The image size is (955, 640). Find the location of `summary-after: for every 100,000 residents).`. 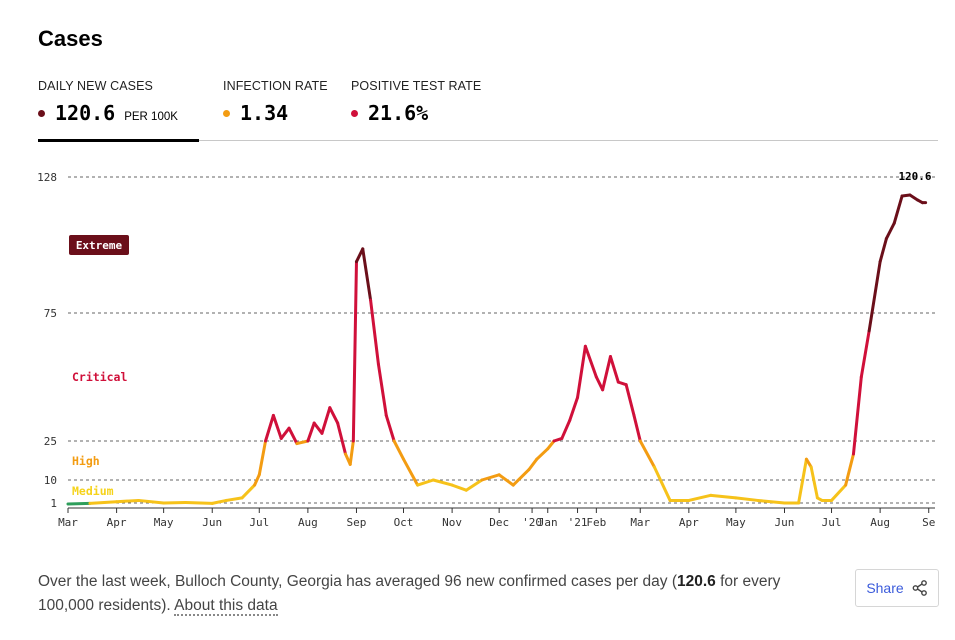

summary-after: for every 100,000 residents). is located at coordinates (409, 593).